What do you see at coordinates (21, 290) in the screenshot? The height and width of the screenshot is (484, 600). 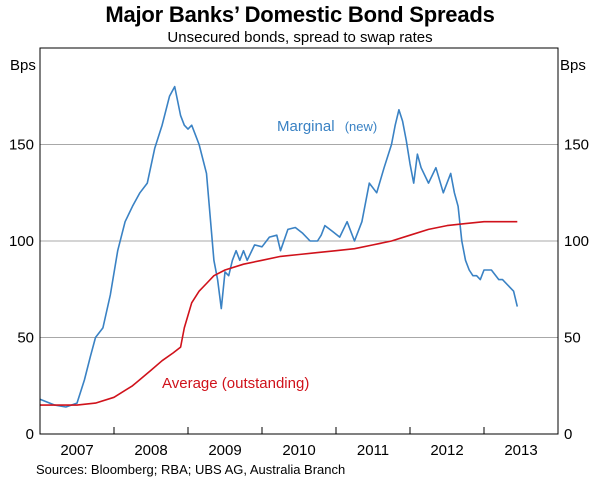 I see `y-axis-left-labels: 0 50 100 150` at bounding box center [21, 290].